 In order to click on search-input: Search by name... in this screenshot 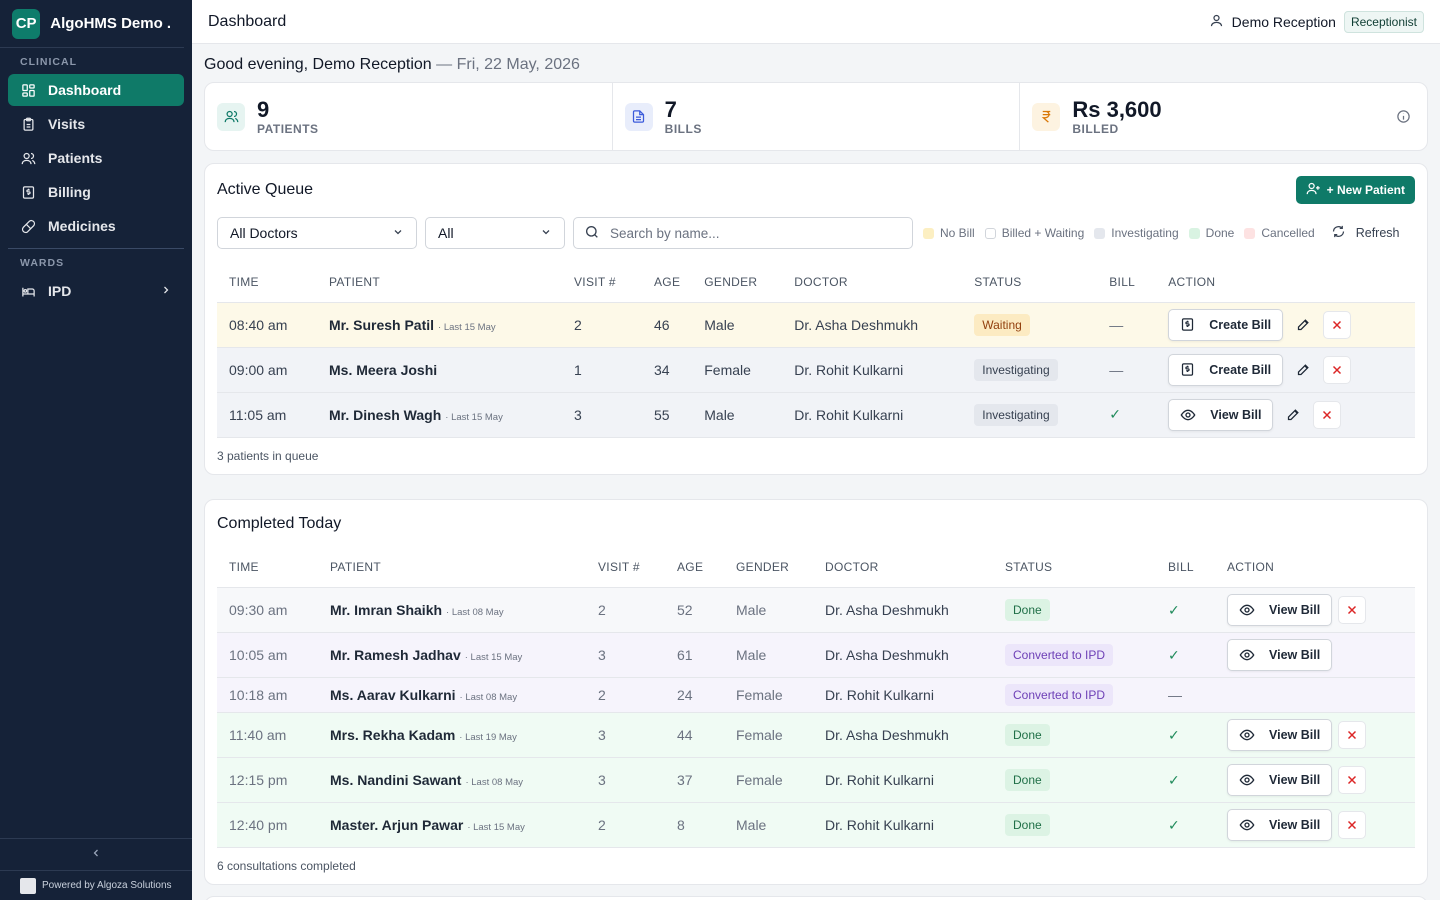, I will do `click(743, 233)`.